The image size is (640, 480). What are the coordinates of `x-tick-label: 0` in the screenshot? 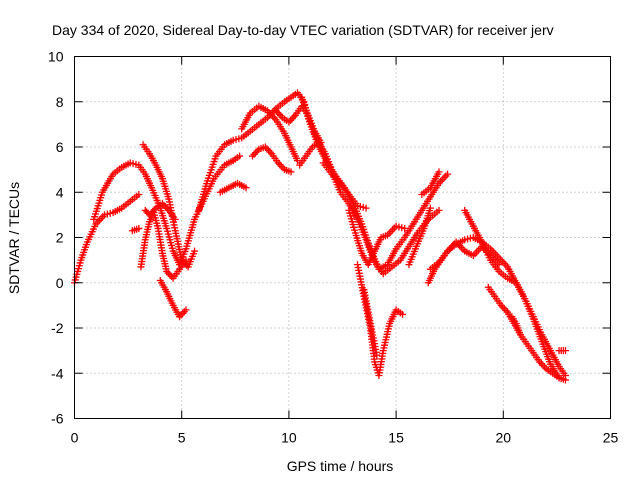 It's located at (75, 438).